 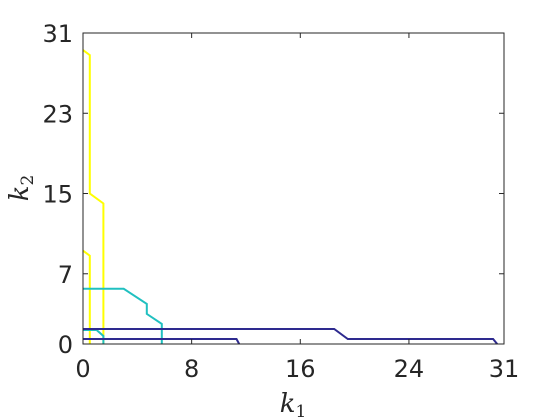 I want to click on y-axis-label: k2, so click(x=21, y=188).